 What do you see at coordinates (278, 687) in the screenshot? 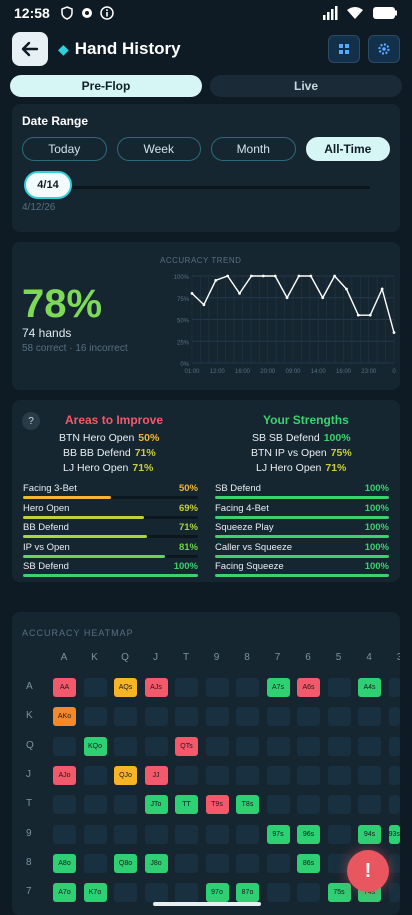
I see `heatmap-cell: A7s` at bounding box center [278, 687].